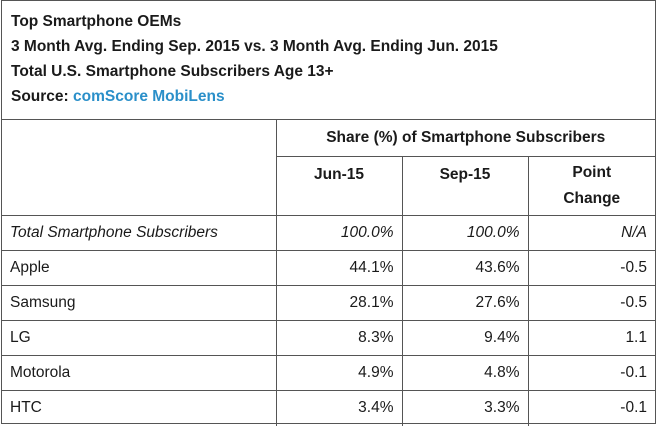 The image size is (659, 426). Describe the element at coordinates (339, 268) in the screenshot. I see `jun-value: 44.1%` at that location.